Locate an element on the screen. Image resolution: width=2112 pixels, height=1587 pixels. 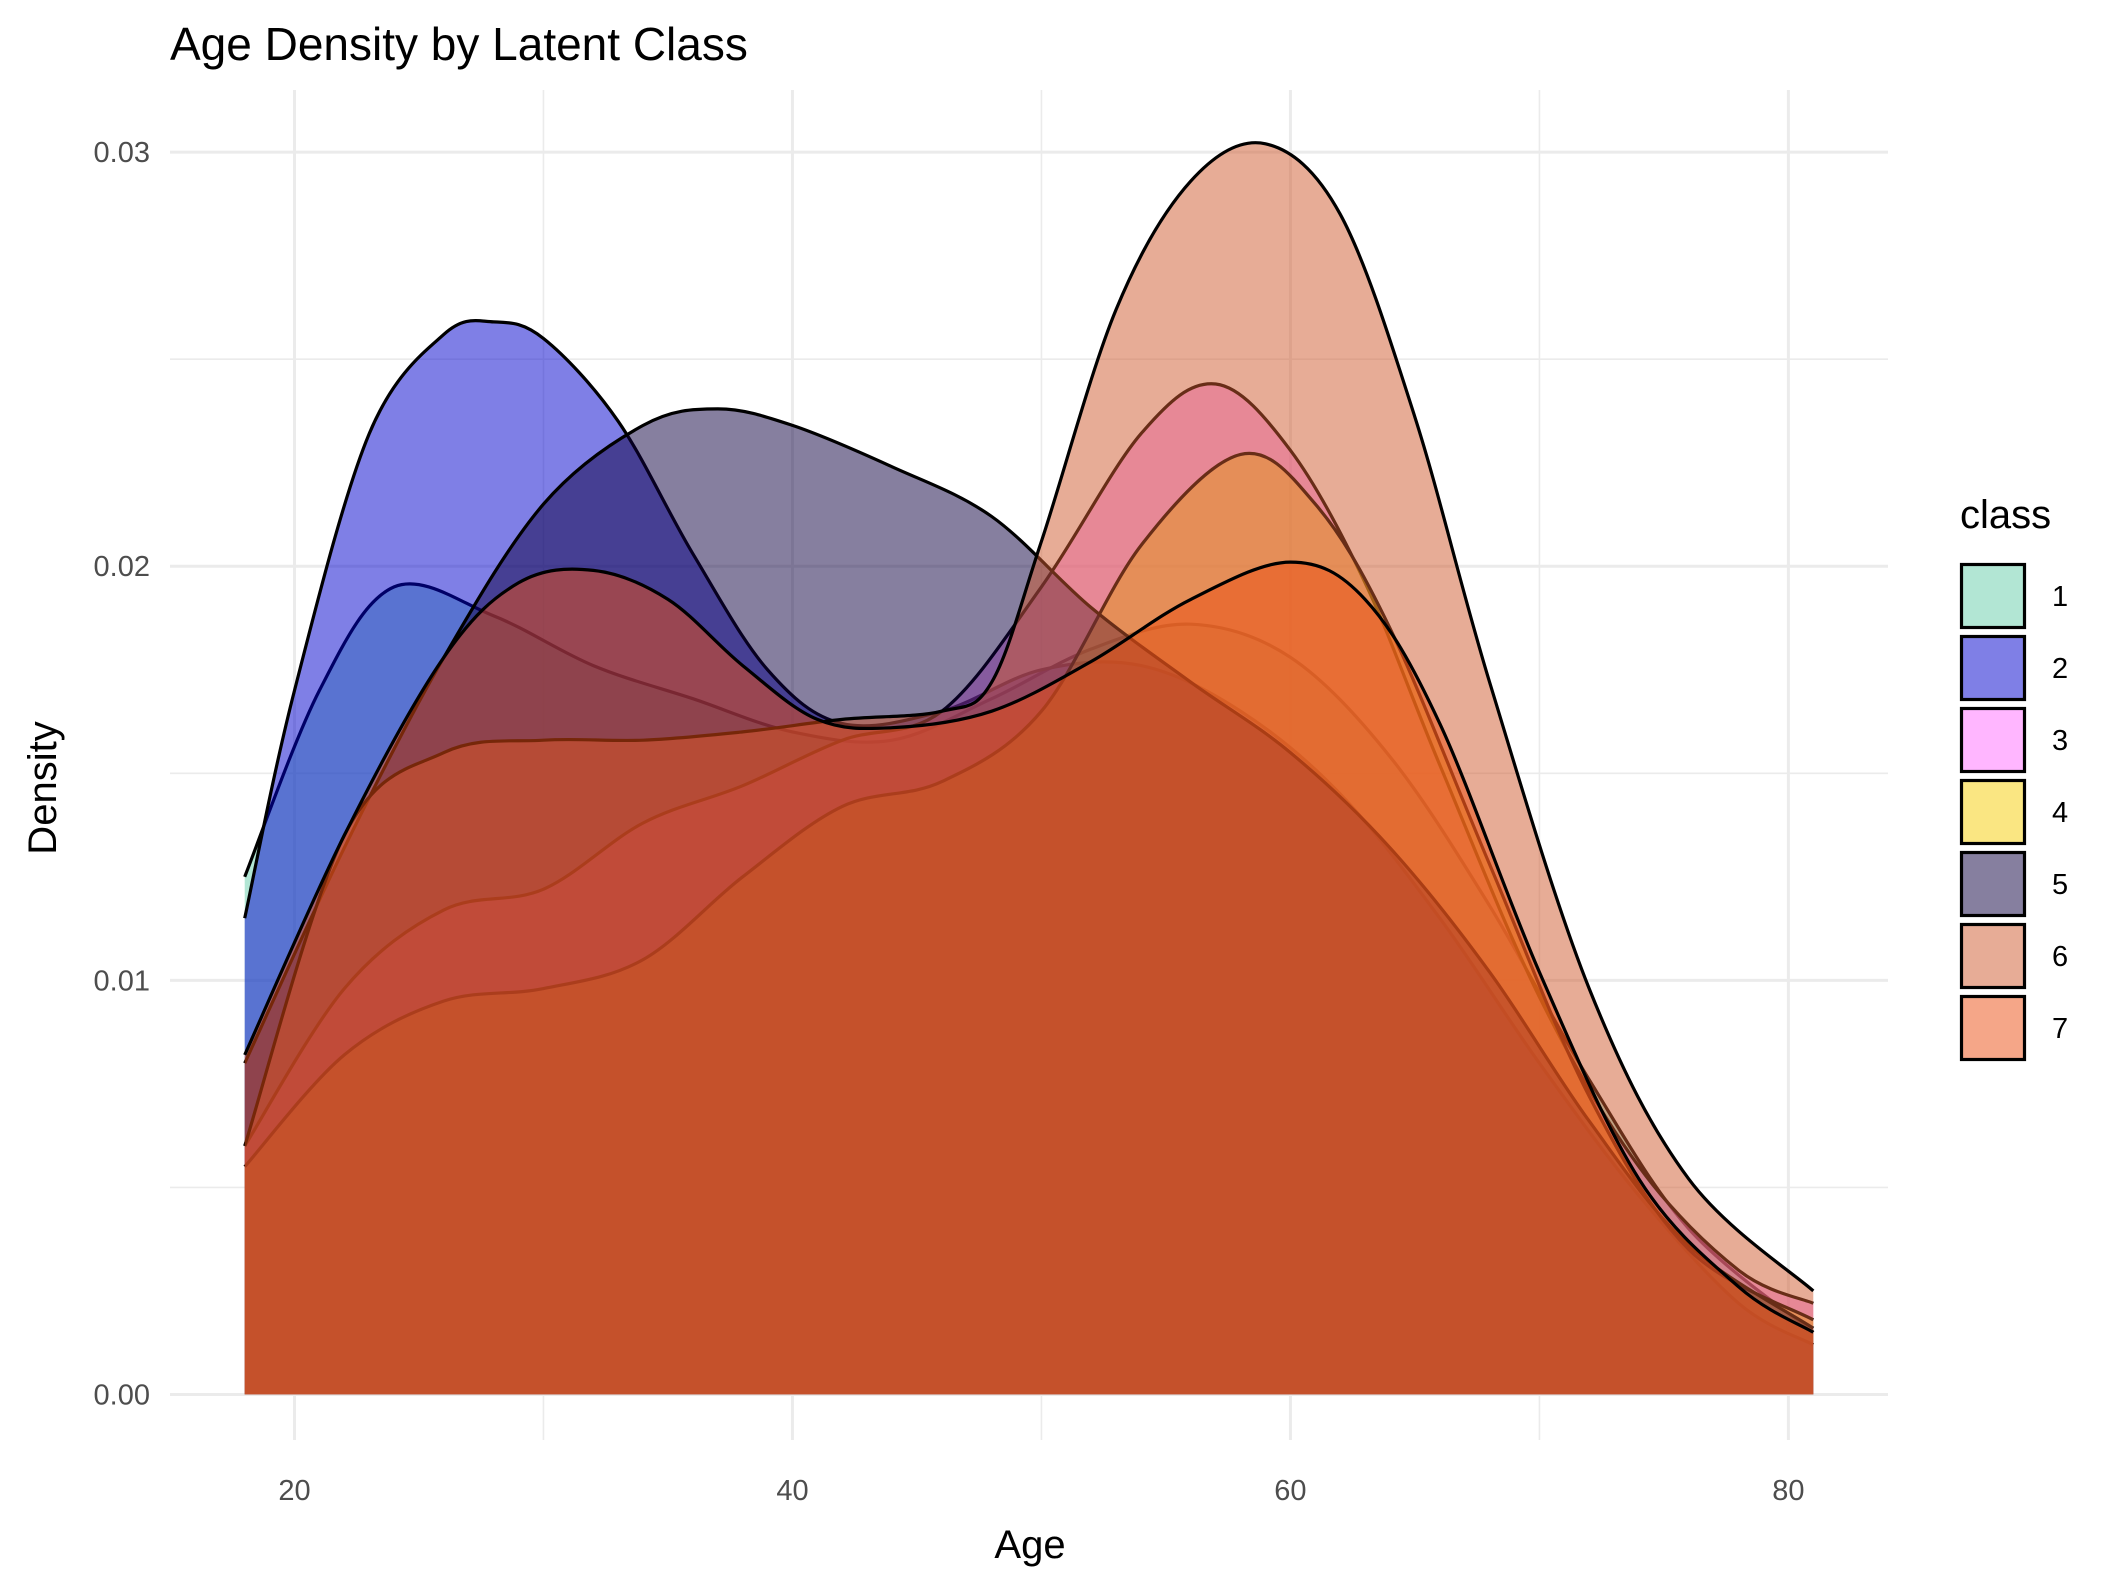
y-tick-label: 0.00 is located at coordinates (122, 1395).